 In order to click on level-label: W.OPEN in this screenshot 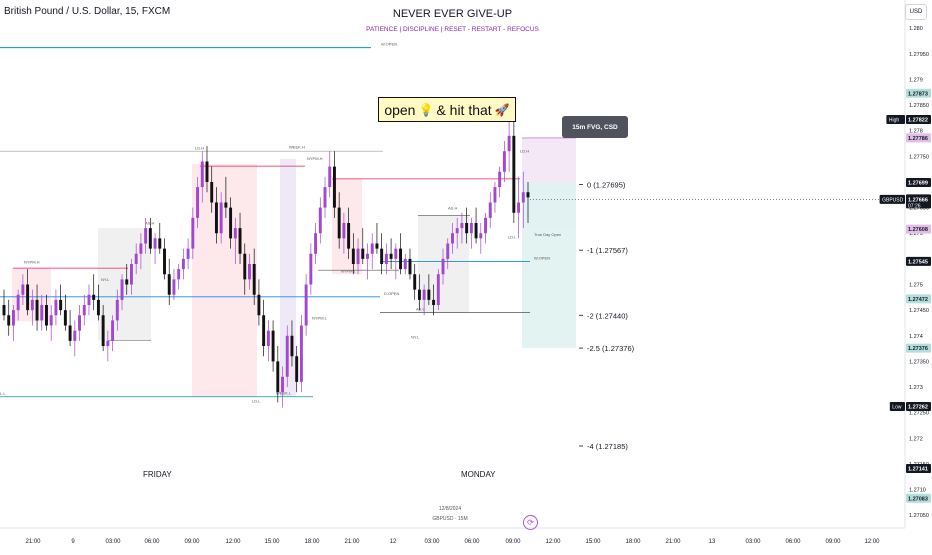, I will do `click(542, 257)`.